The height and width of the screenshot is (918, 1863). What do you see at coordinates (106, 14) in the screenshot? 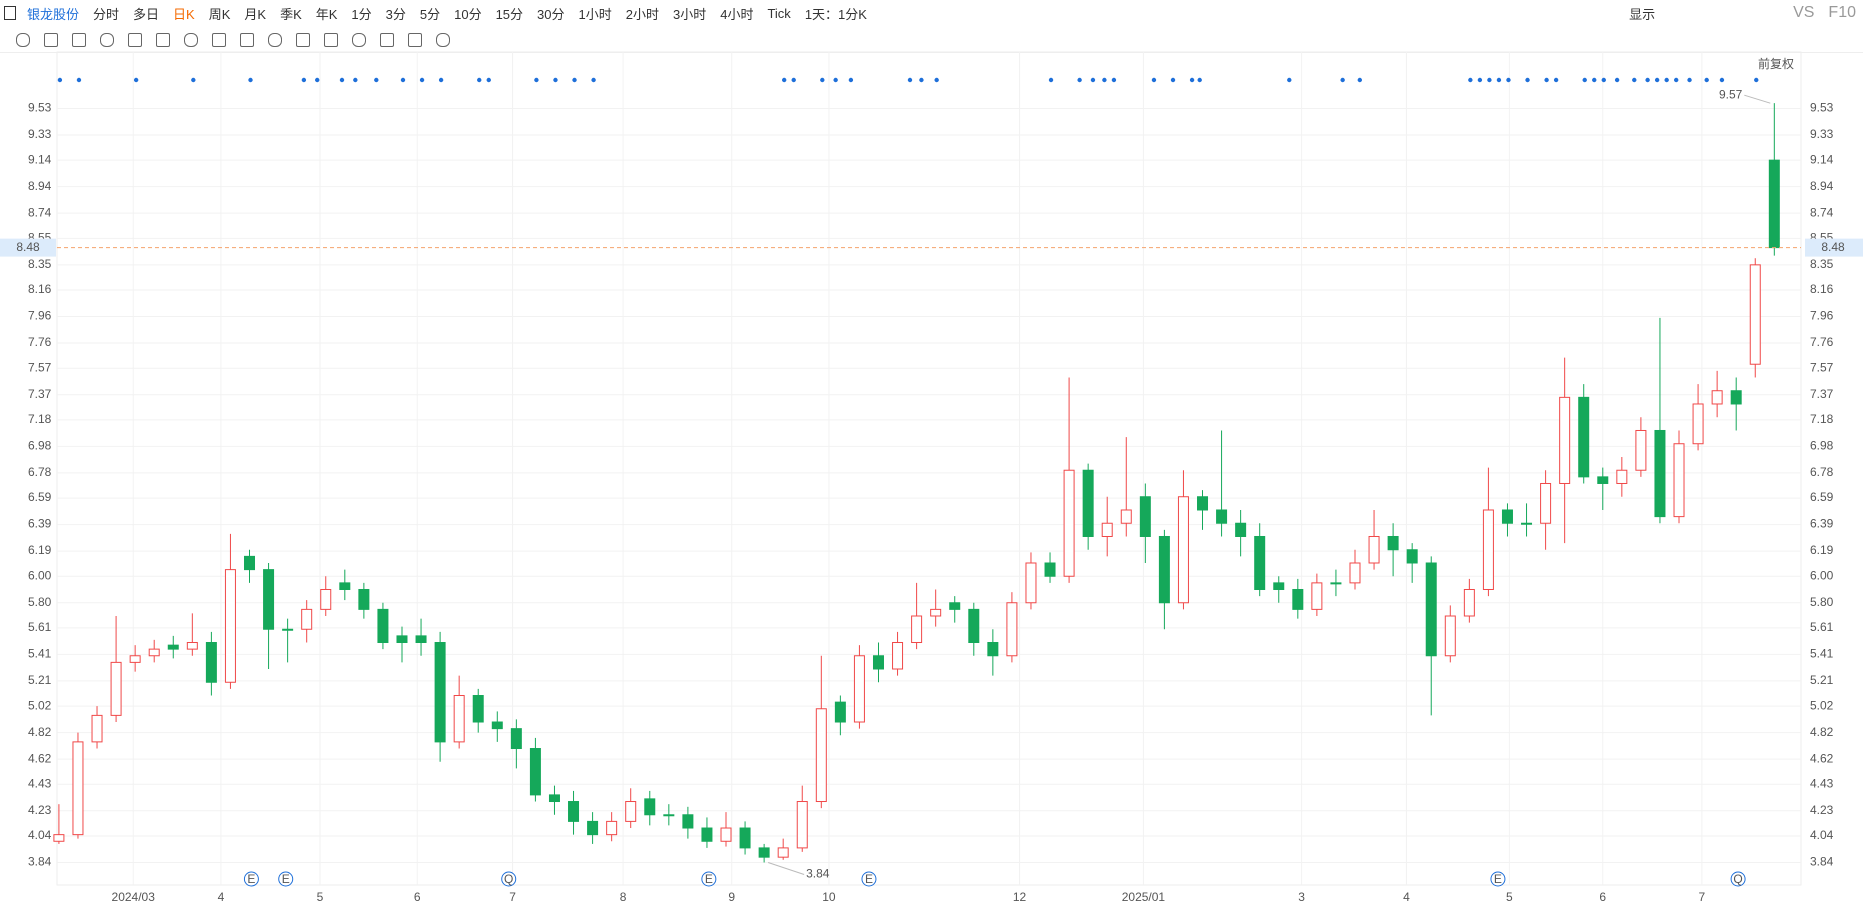
I see `period-tab: 分时` at bounding box center [106, 14].